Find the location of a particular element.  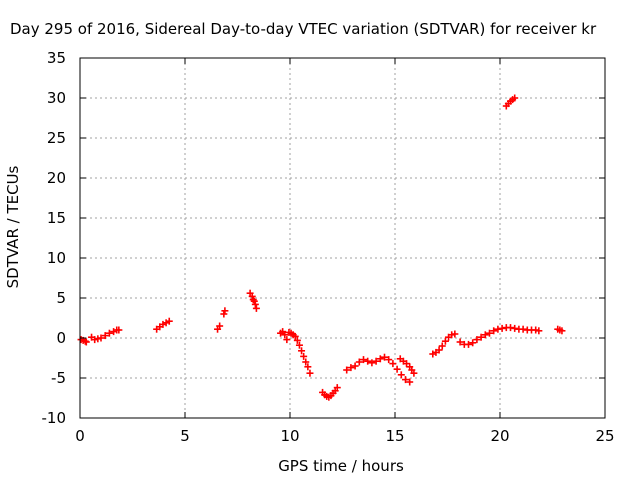

y-tick-label: 30 is located at coordinates (56, 98).